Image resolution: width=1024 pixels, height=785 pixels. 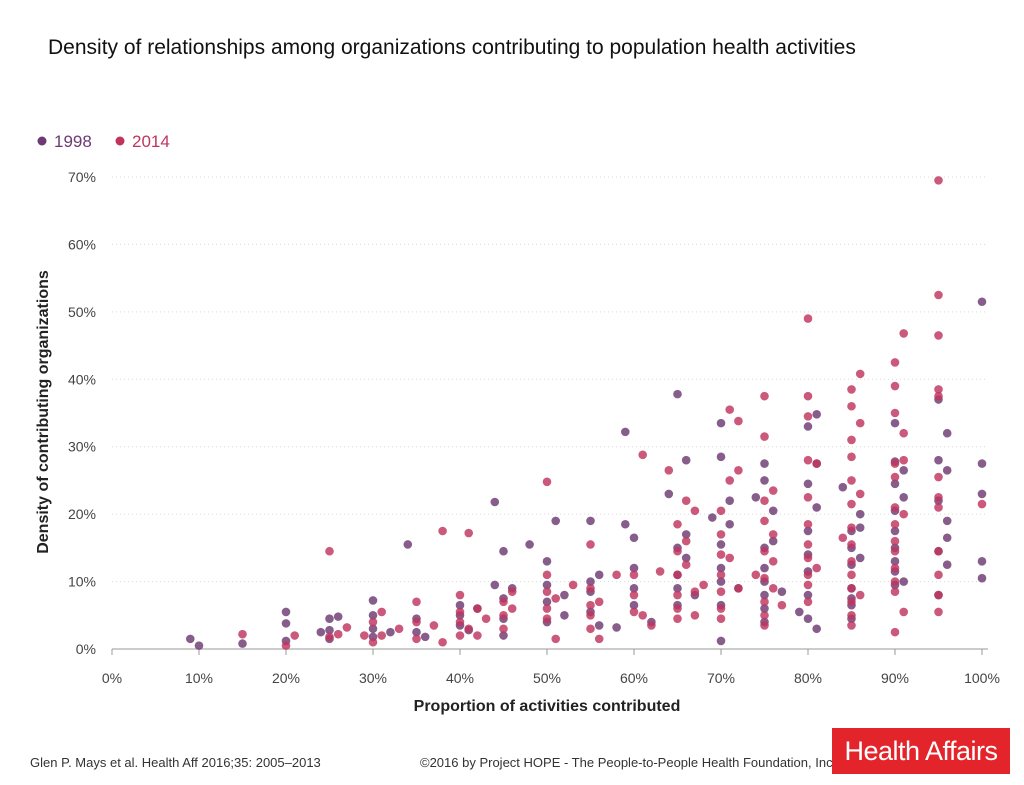 What do you see at coordinates (82, 413) in the screenshot?
I see `y-tick-labels: 0% 10% 20% 30% 40% 50% 60% 70%` at bounding box center [82, 413].